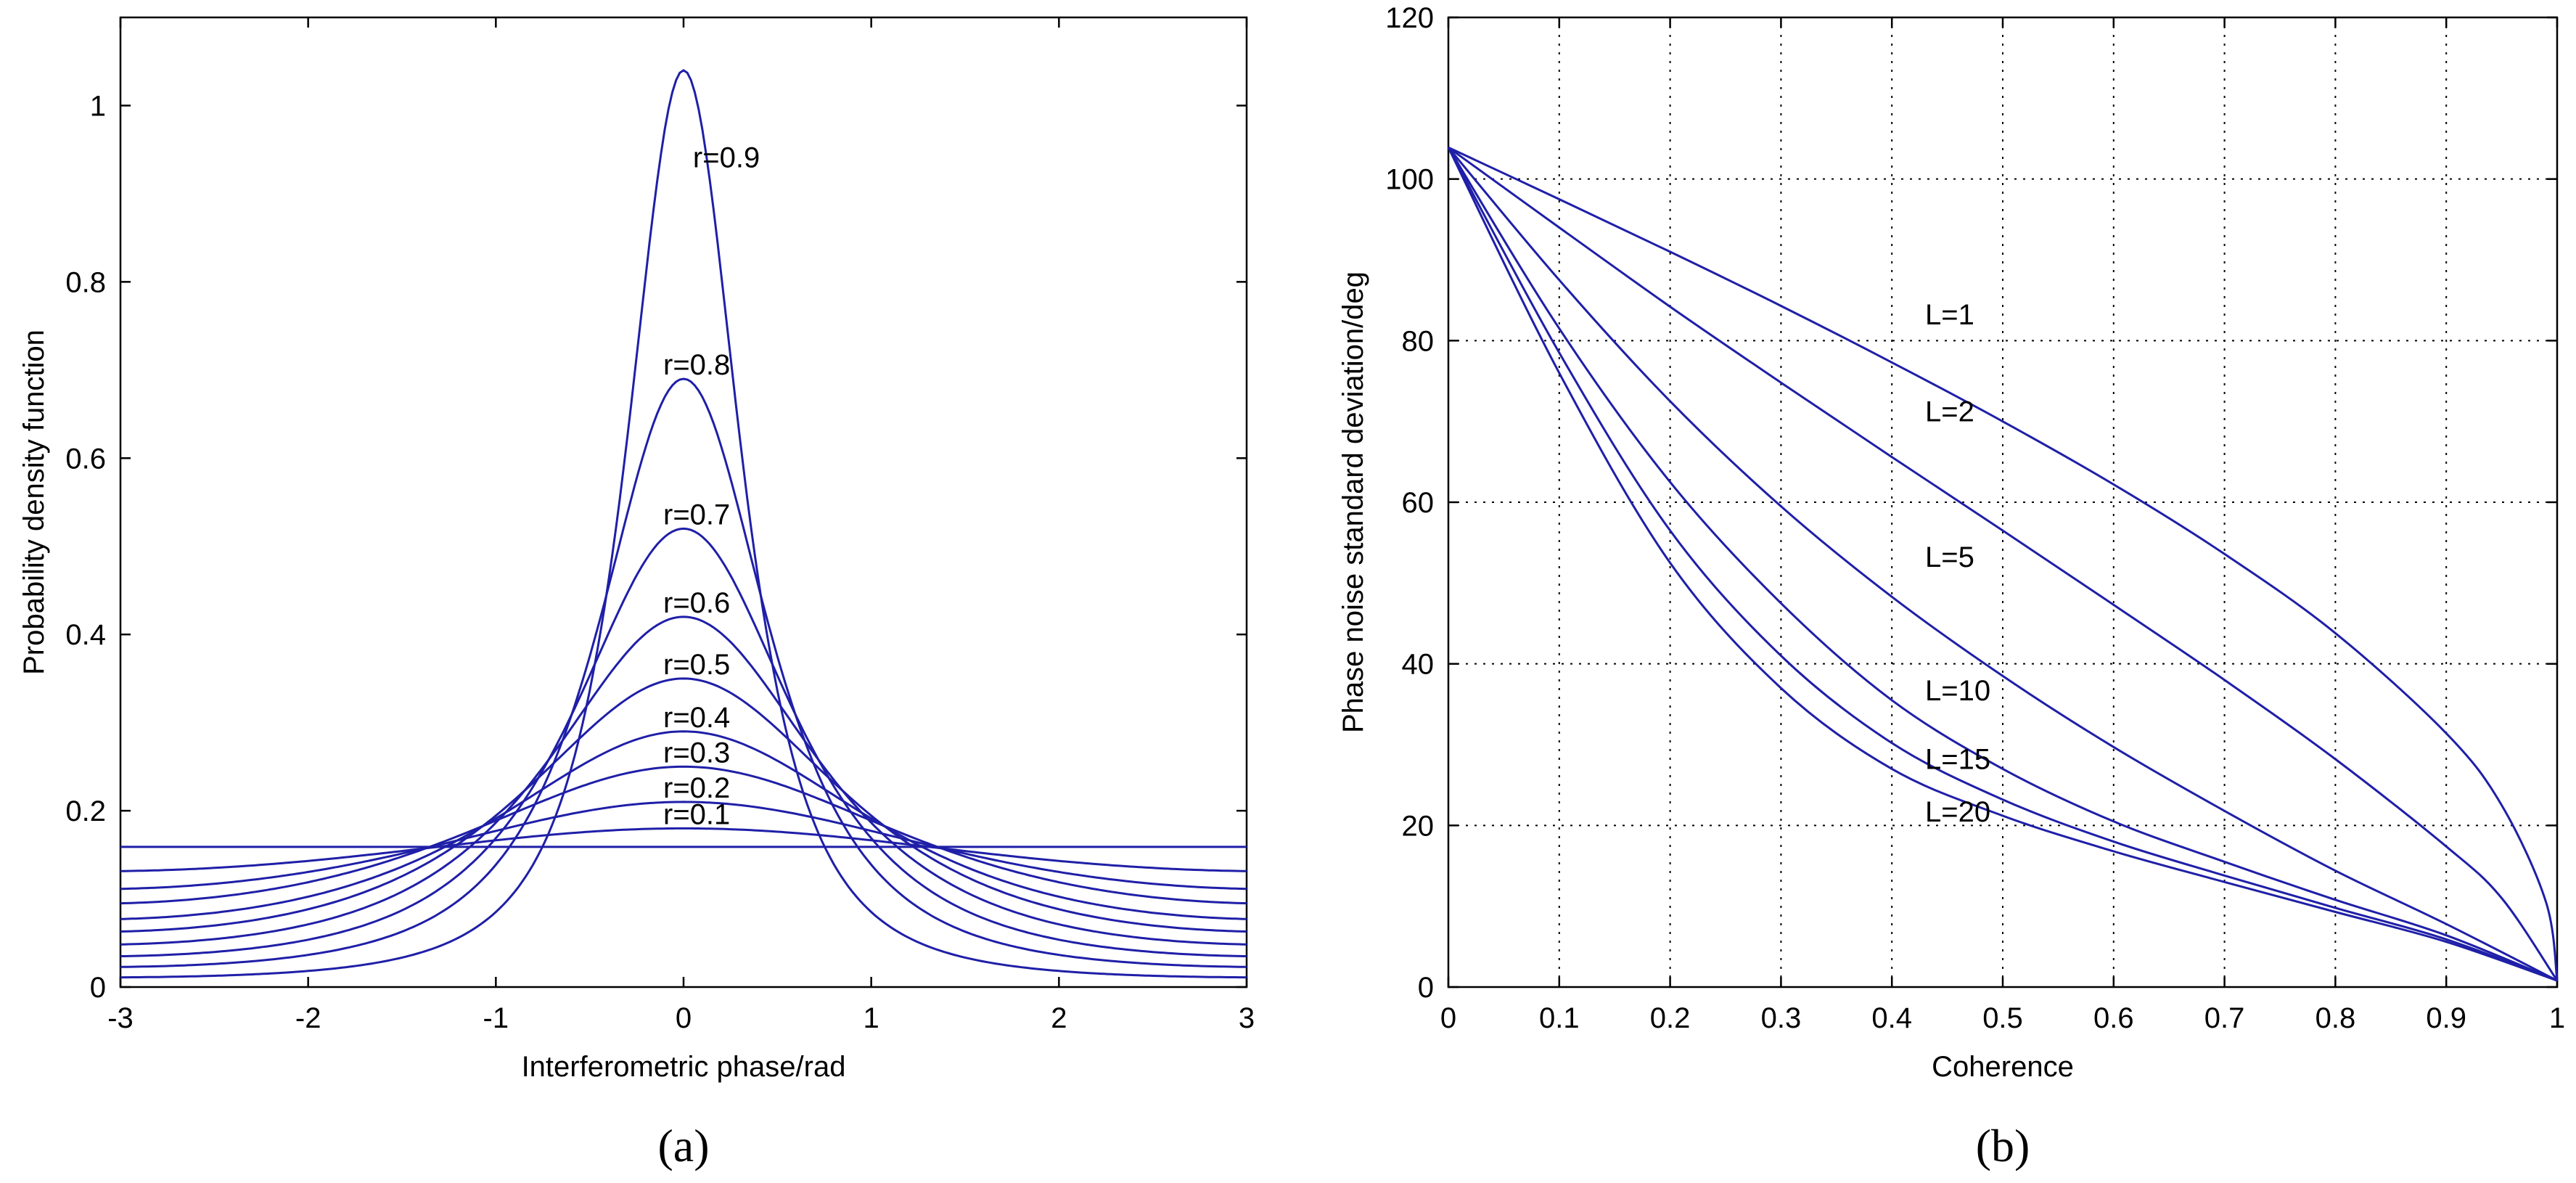 The height and width of the screenshot is (1183, 2576). What do you see at coordinates (1957, 759) in the screenshot?
I see `curve-label-L=15: L=15` at bounding box center [1957, 759].